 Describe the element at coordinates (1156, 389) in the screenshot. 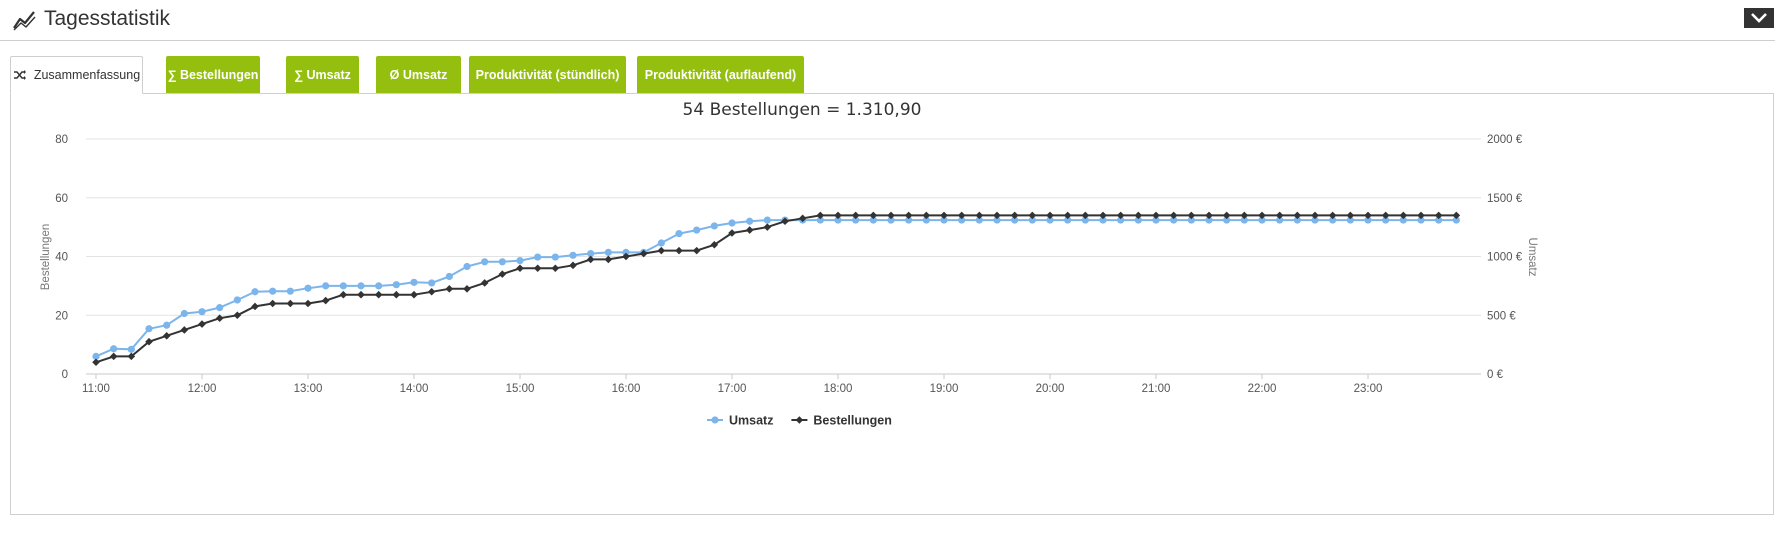

I see `x-tick-label: 21:00` at that location.